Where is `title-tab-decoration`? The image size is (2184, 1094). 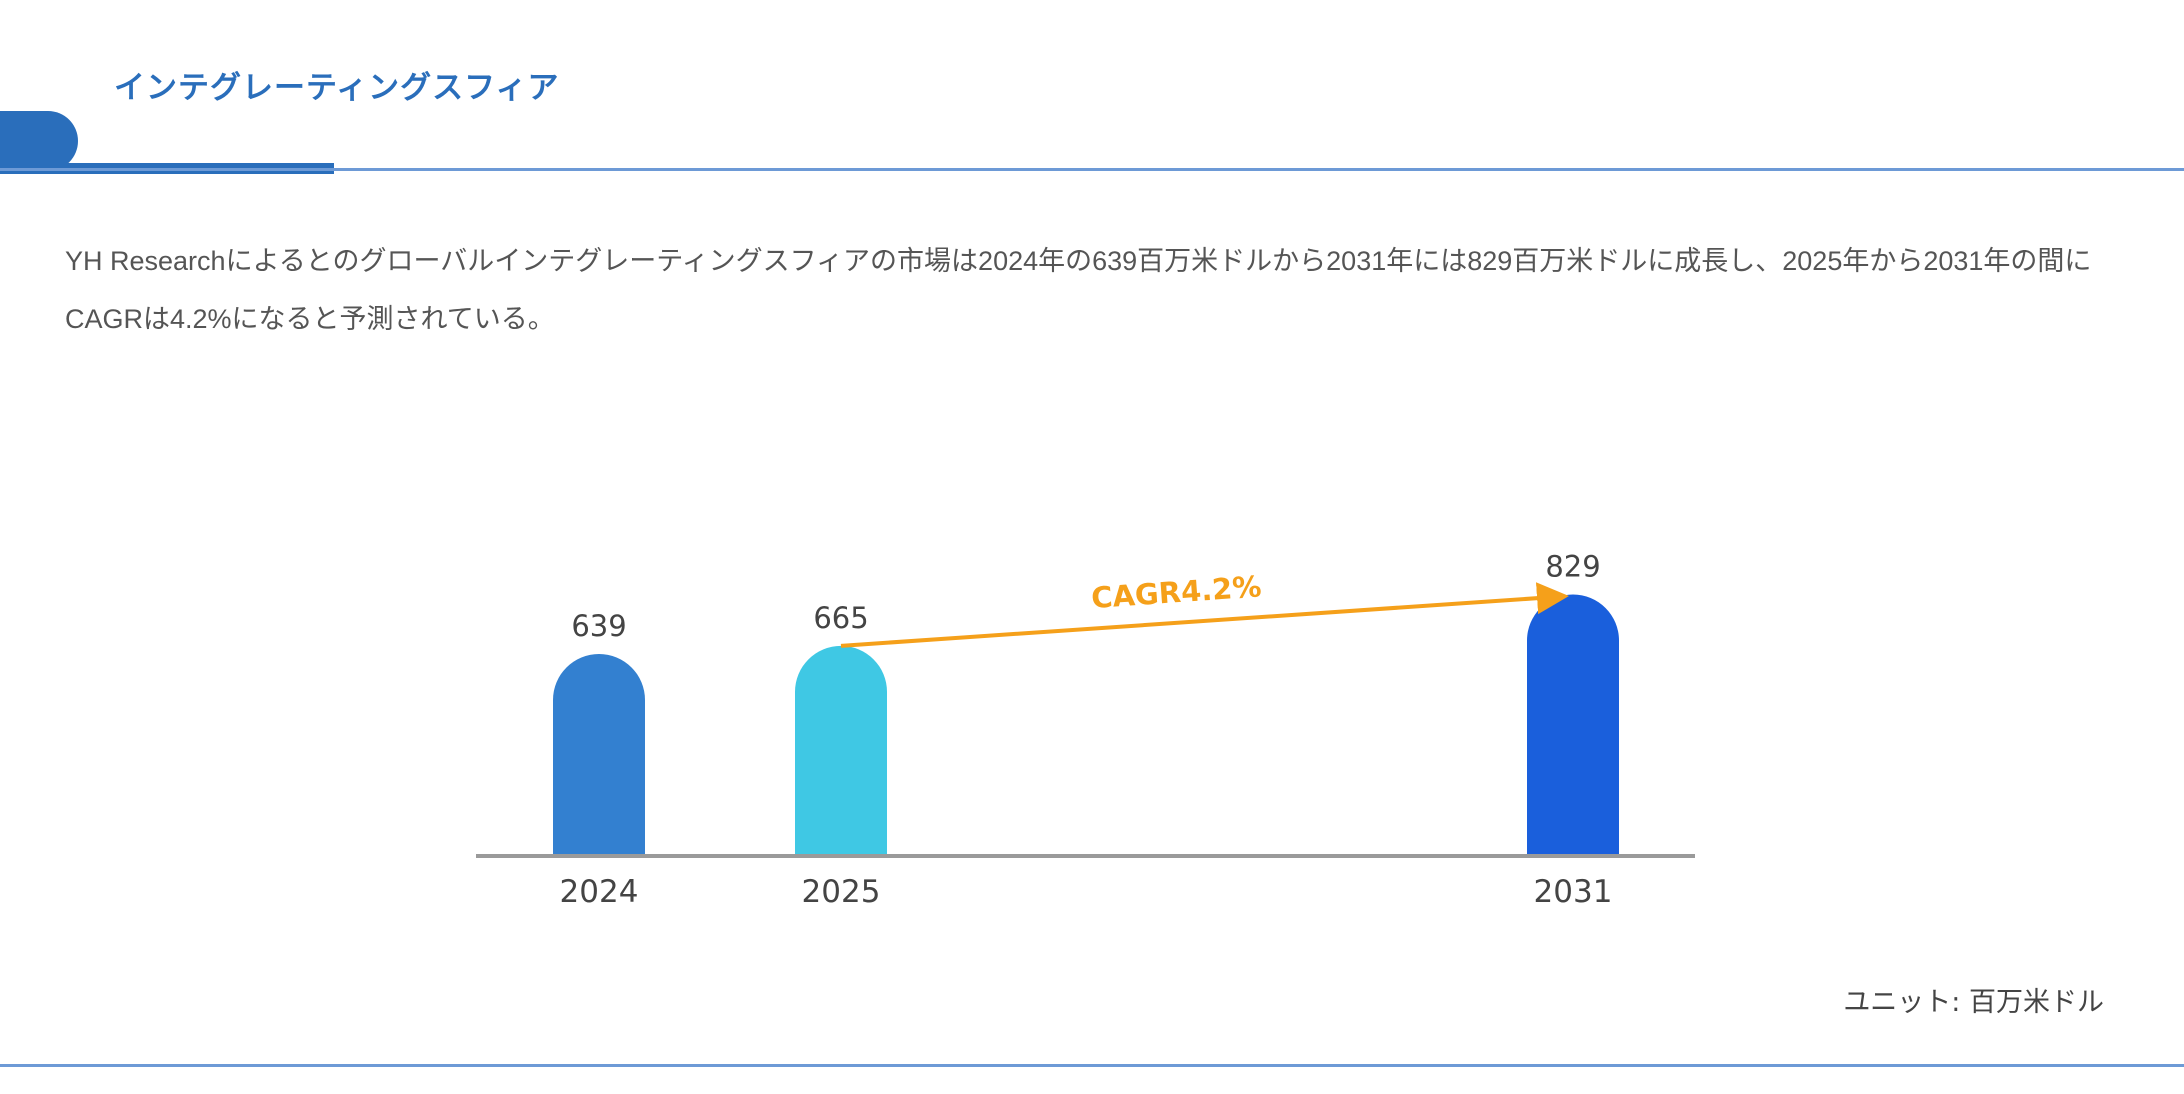 title-tab-decoration is located at coordinates (39, 141).